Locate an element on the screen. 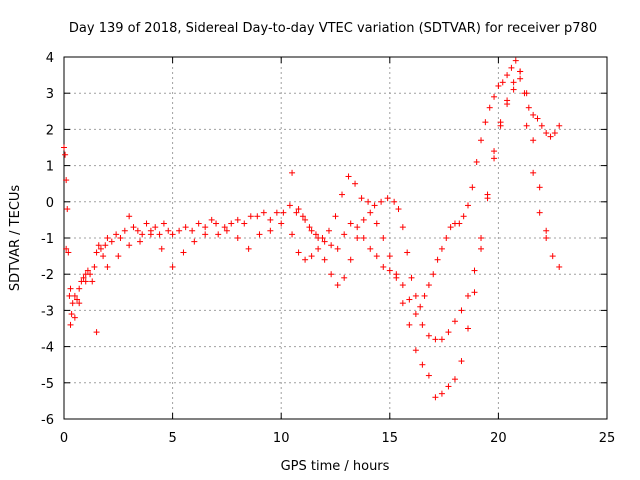 This screenshot has height=480, width=640. x-tick-label: 10 is located at coordinates (281, 438).